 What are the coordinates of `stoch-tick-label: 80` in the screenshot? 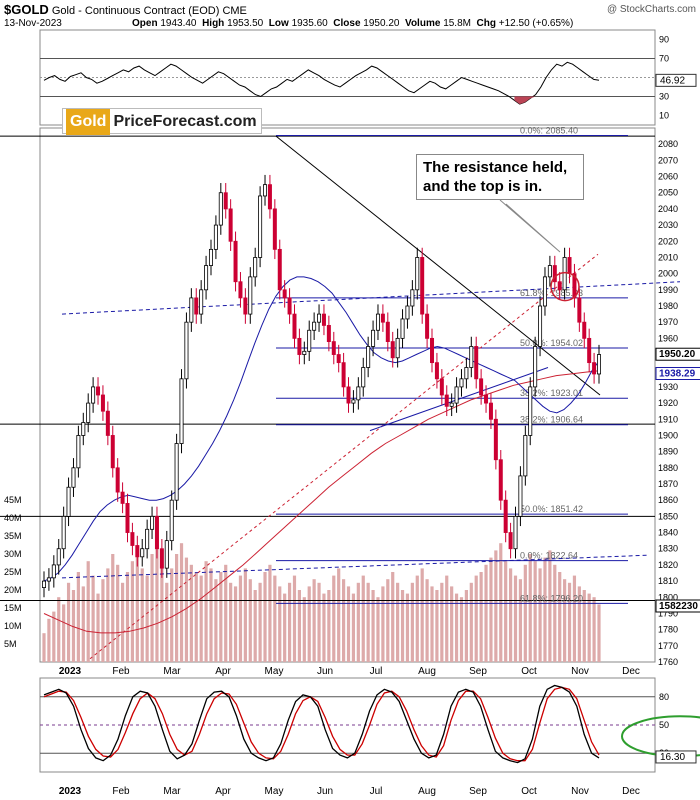 It's located at (664, 697).